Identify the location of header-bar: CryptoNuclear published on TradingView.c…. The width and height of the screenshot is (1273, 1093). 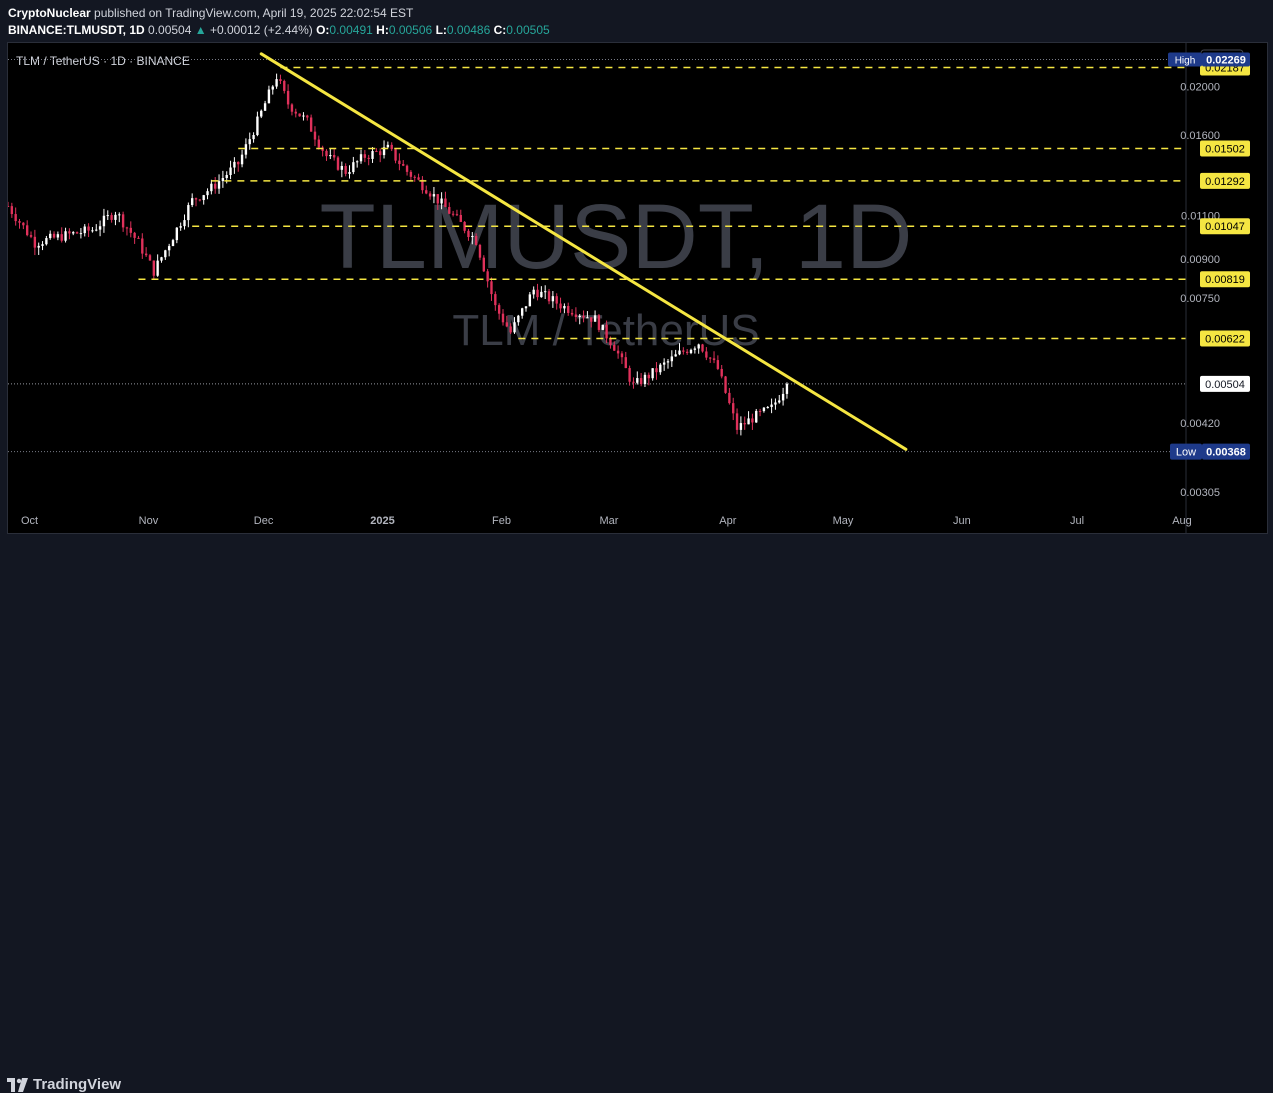
(636, 21).